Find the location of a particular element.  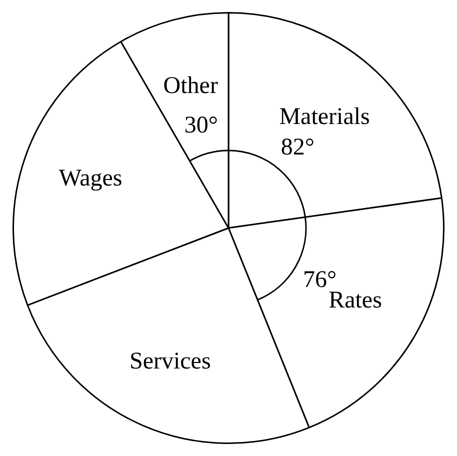

data-label: 82° is located at coordinates (297, 147).